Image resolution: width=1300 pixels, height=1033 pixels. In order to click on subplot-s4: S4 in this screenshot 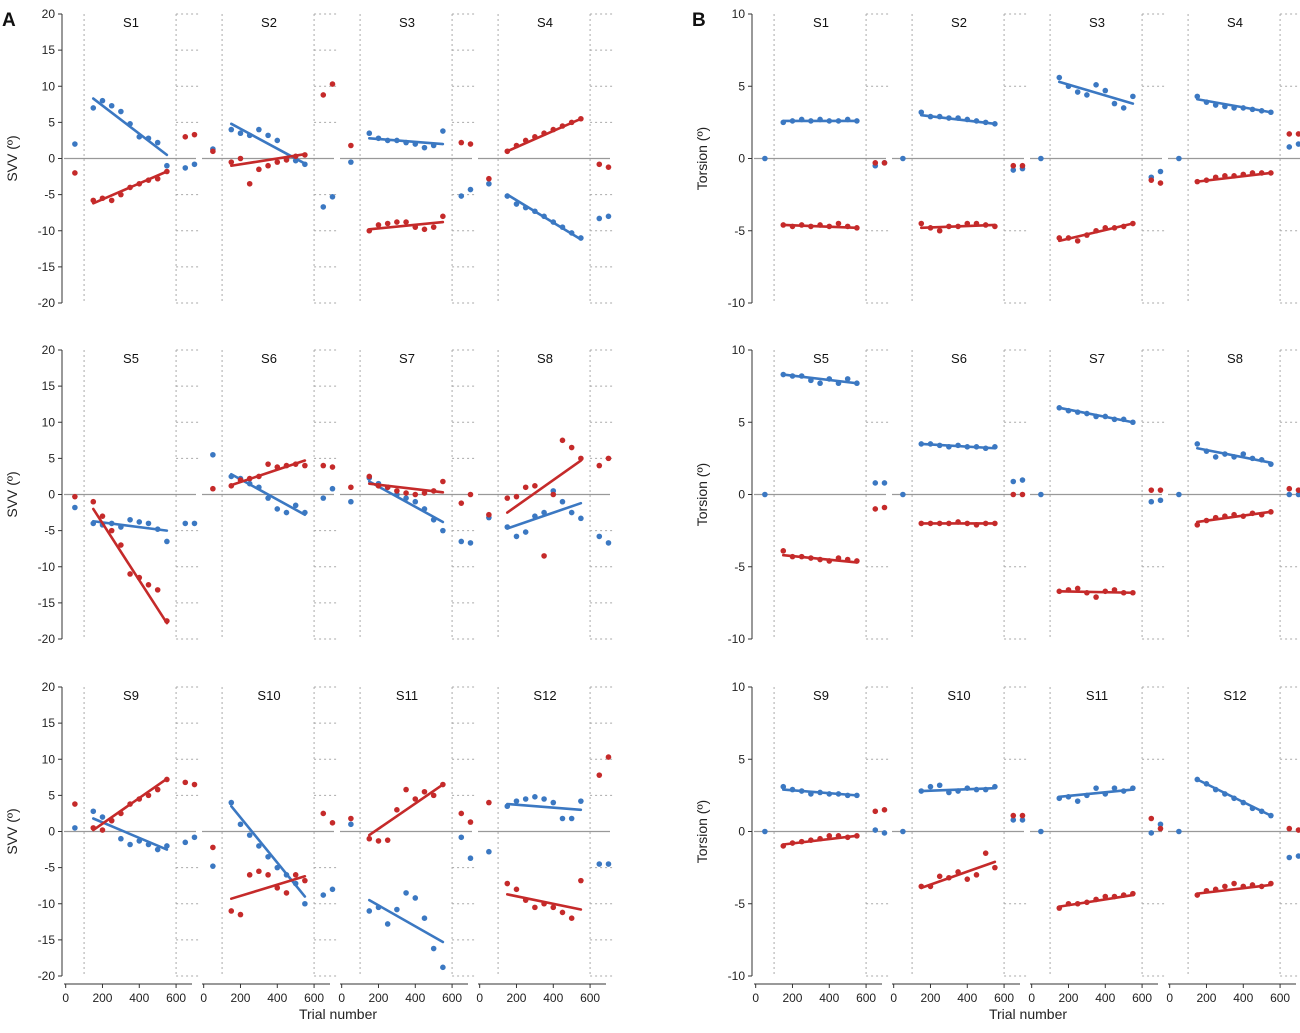, I will do `click(1234, 158)`.